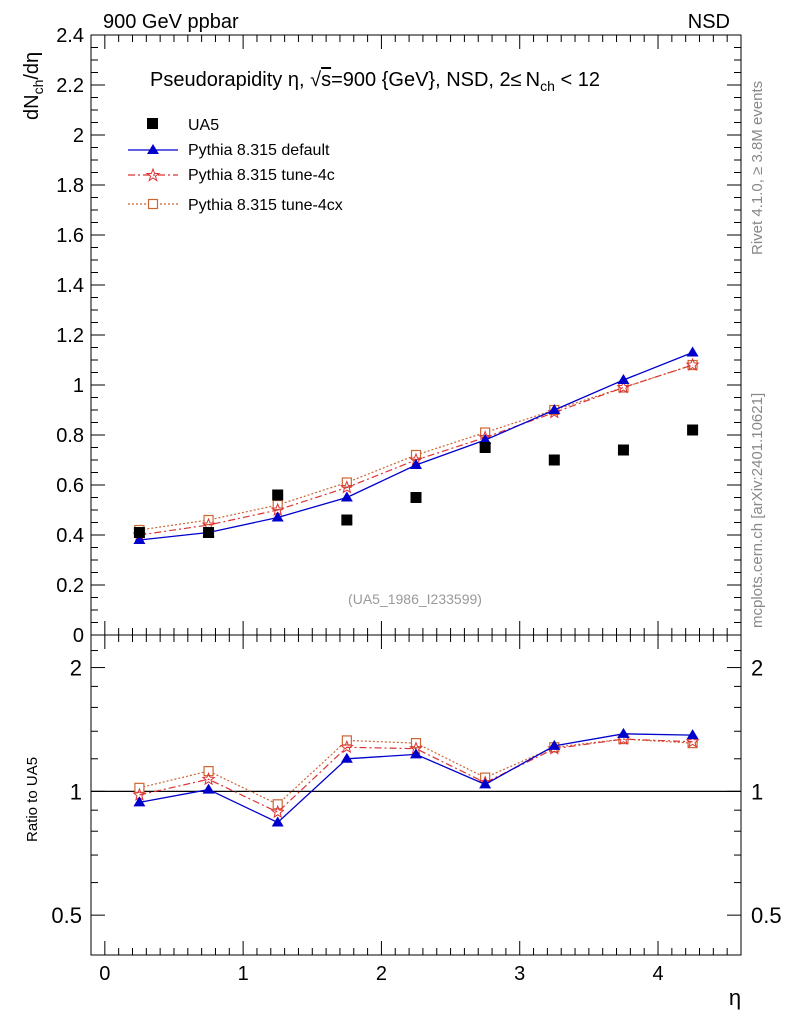 This screenshot has width=786, height=1024. What do you see at coordinates (416, 772) in the screenshot?
I see `series-line-ratio-tune-4cx` at bounding box center [416, 772].